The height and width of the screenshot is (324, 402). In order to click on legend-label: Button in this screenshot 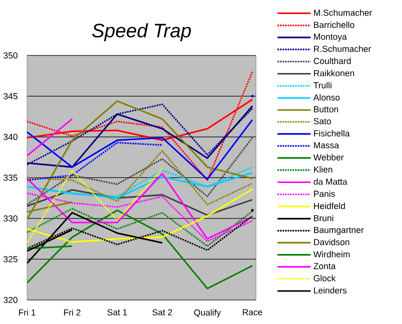, I will do `click(326, 109)`.